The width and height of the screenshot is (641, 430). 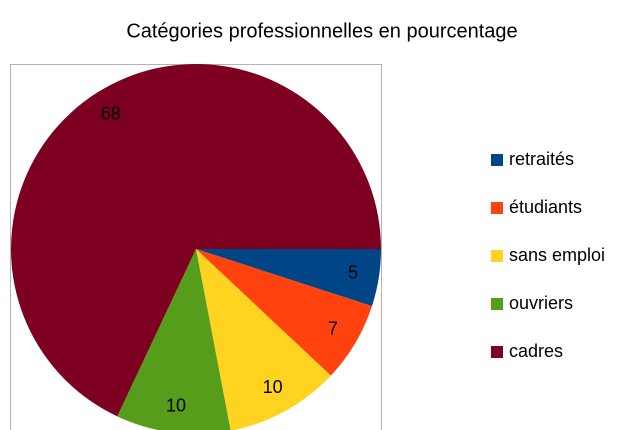 What do you see at coordinates (541, 159) in the screenshot?
I see `legend-label: retraités` at bounding box center [541, 159].